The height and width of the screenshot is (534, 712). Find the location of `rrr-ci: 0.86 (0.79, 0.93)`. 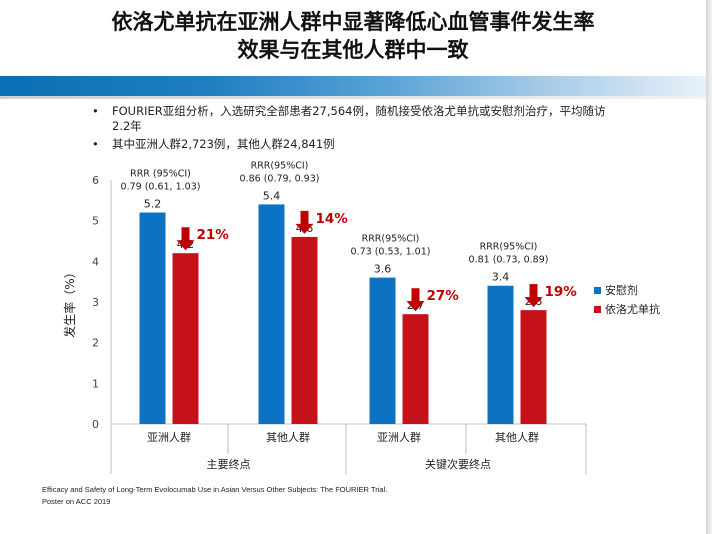

rrr-ci: 0.86 (0.79, 0.93) is located at coordinates (280, 178).